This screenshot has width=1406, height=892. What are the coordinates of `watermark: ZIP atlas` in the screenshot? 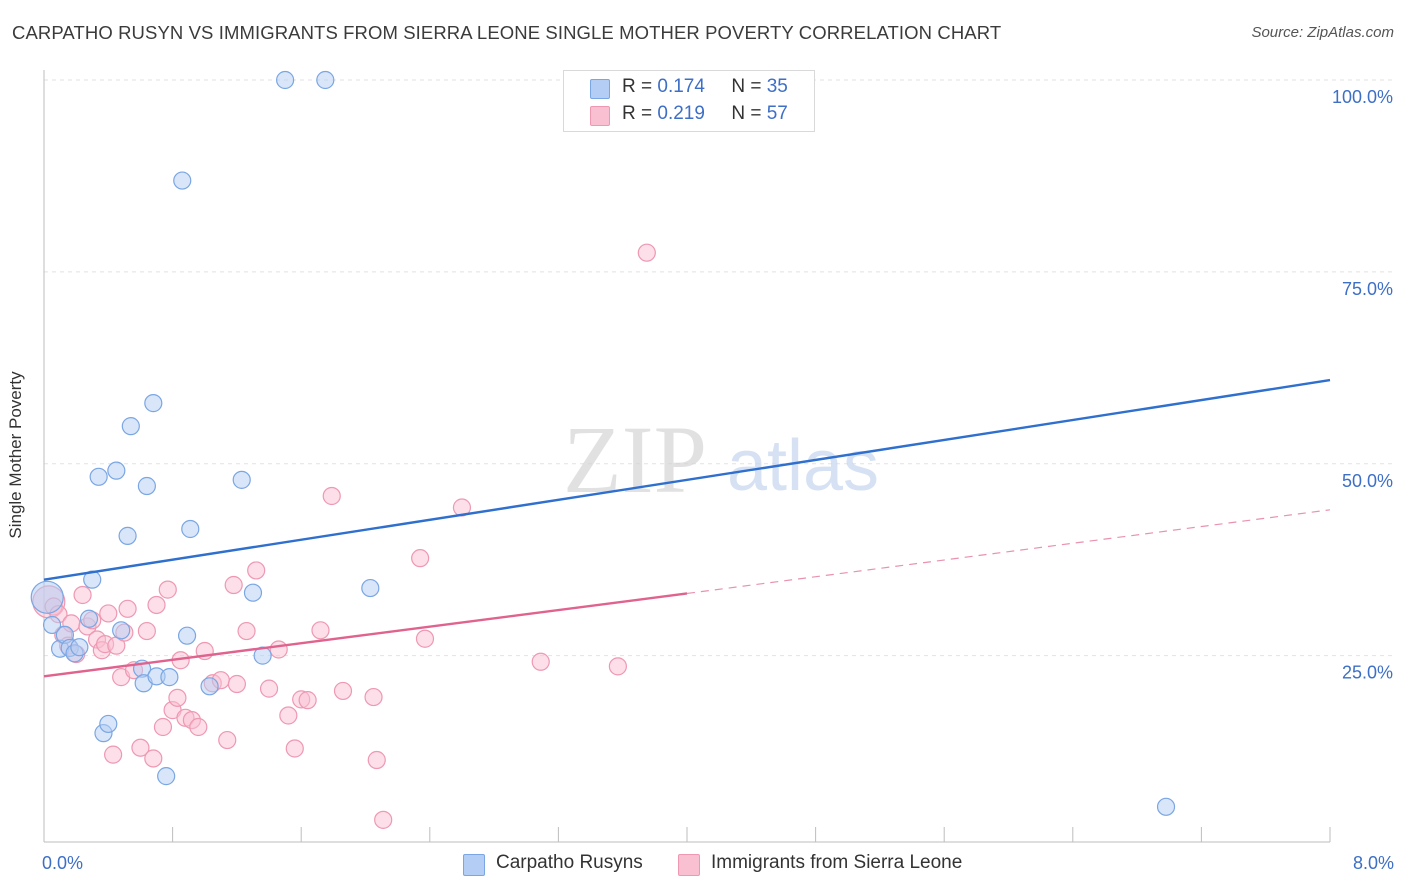 It's located at (721, 459).